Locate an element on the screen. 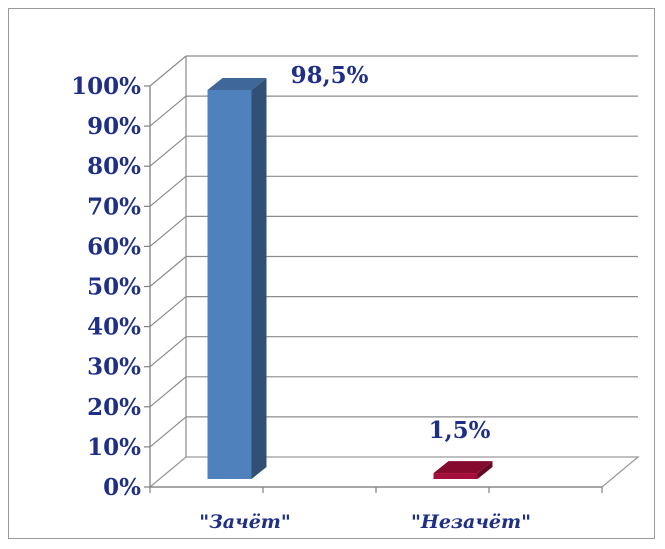  y-tick-label: 90% is located at coordinates (114, 126).